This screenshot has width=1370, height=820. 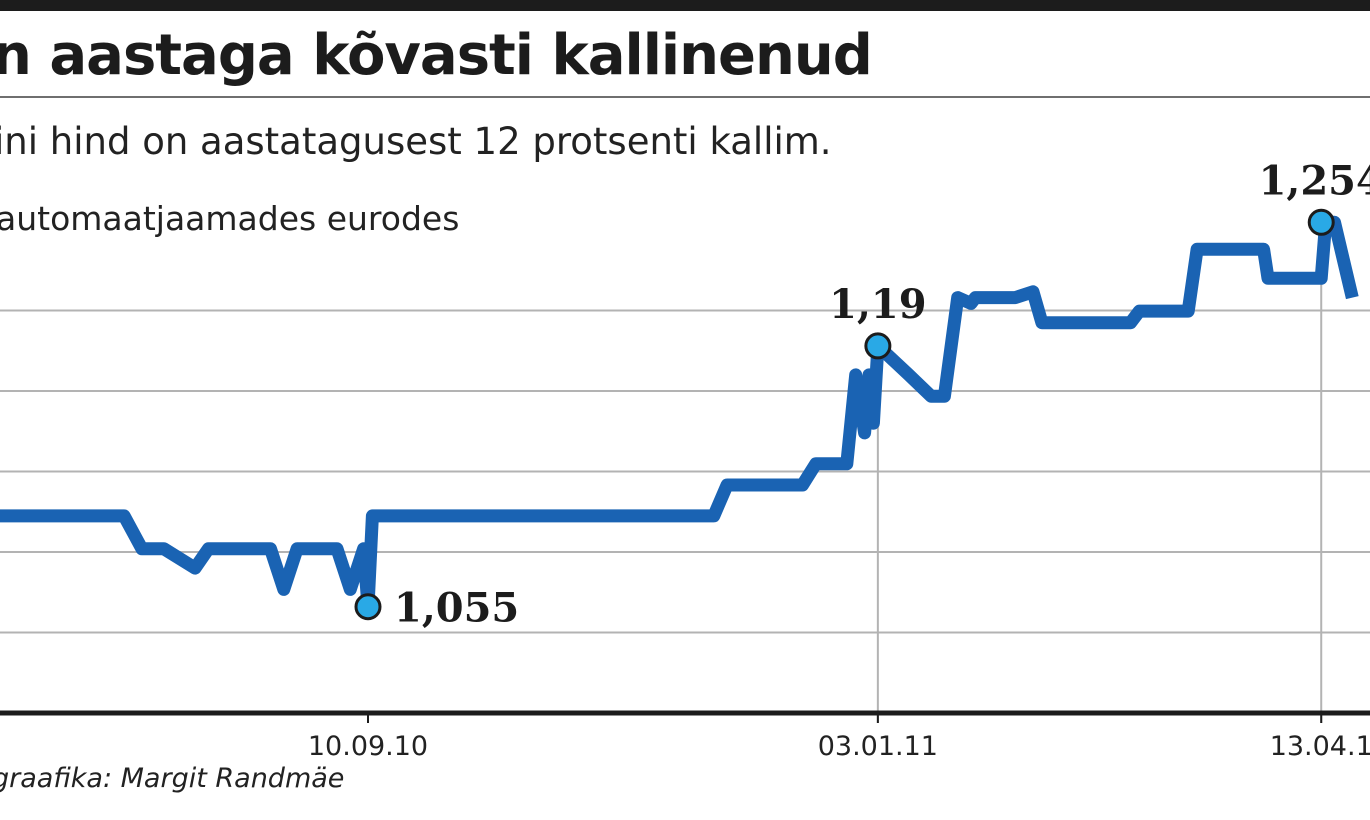 I want to click on chart-title: n aastaga kõvasti kallinenud, so click(x=436, y=55).